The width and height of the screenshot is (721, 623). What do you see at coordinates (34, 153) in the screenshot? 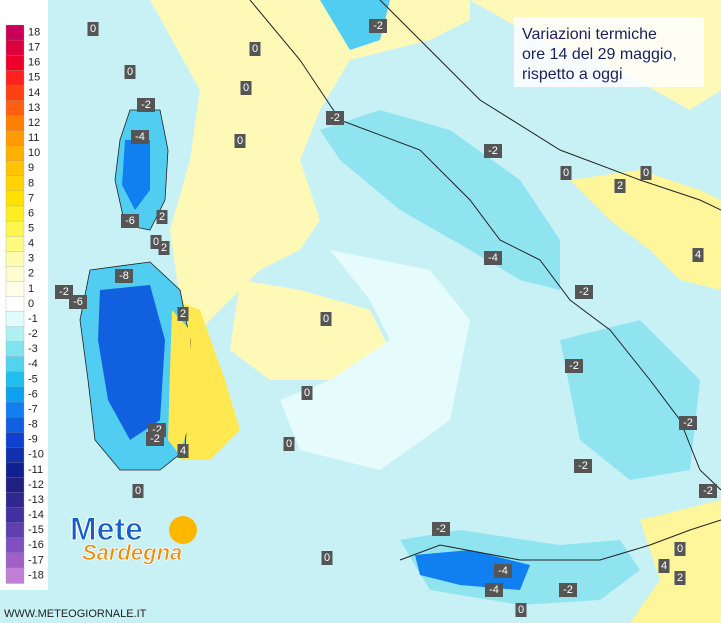
I see `legend-label: 10` at bounding box center [34, 153].